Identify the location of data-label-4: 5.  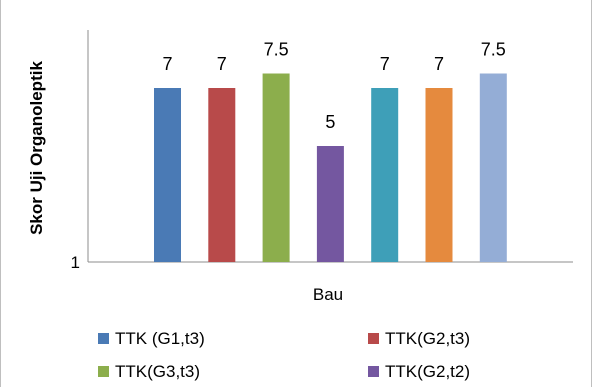
(330, 122).